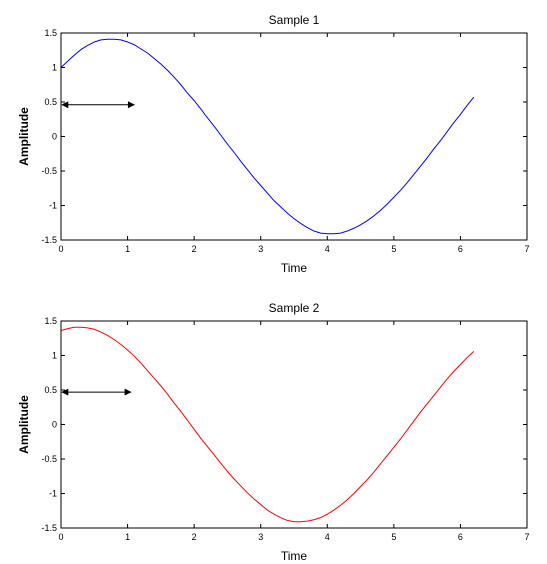  Describe the element at coordinates (294, 308) in the screenshot. I see `chart-title: Sample 2` at that location.